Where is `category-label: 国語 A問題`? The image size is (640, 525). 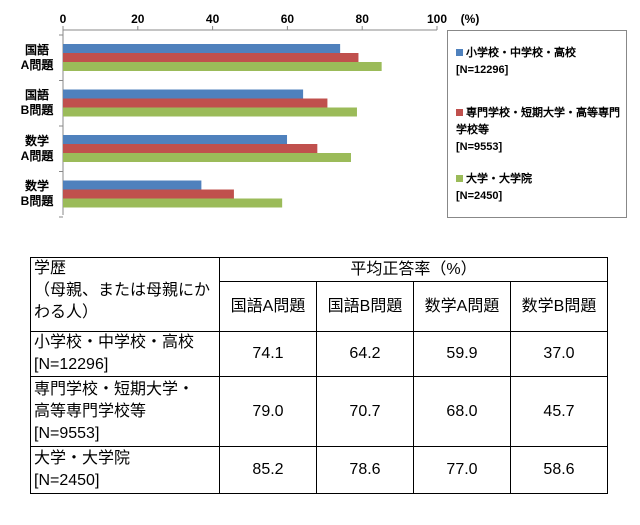 category-label: 国語 A問題 is located at coordinates (37, 57).